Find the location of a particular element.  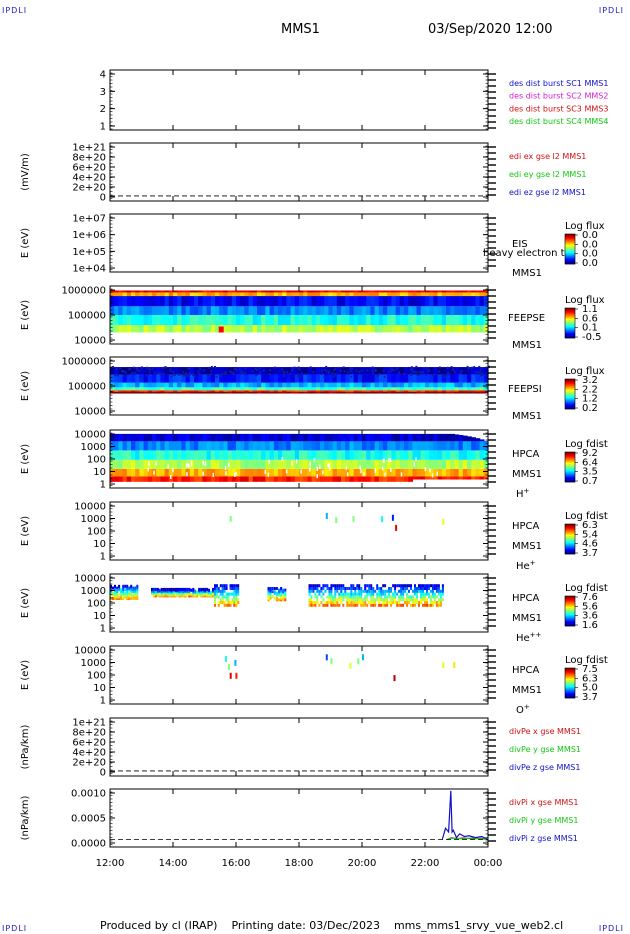

colorbar-title: Log fdist is located at coordinates (586, 588).